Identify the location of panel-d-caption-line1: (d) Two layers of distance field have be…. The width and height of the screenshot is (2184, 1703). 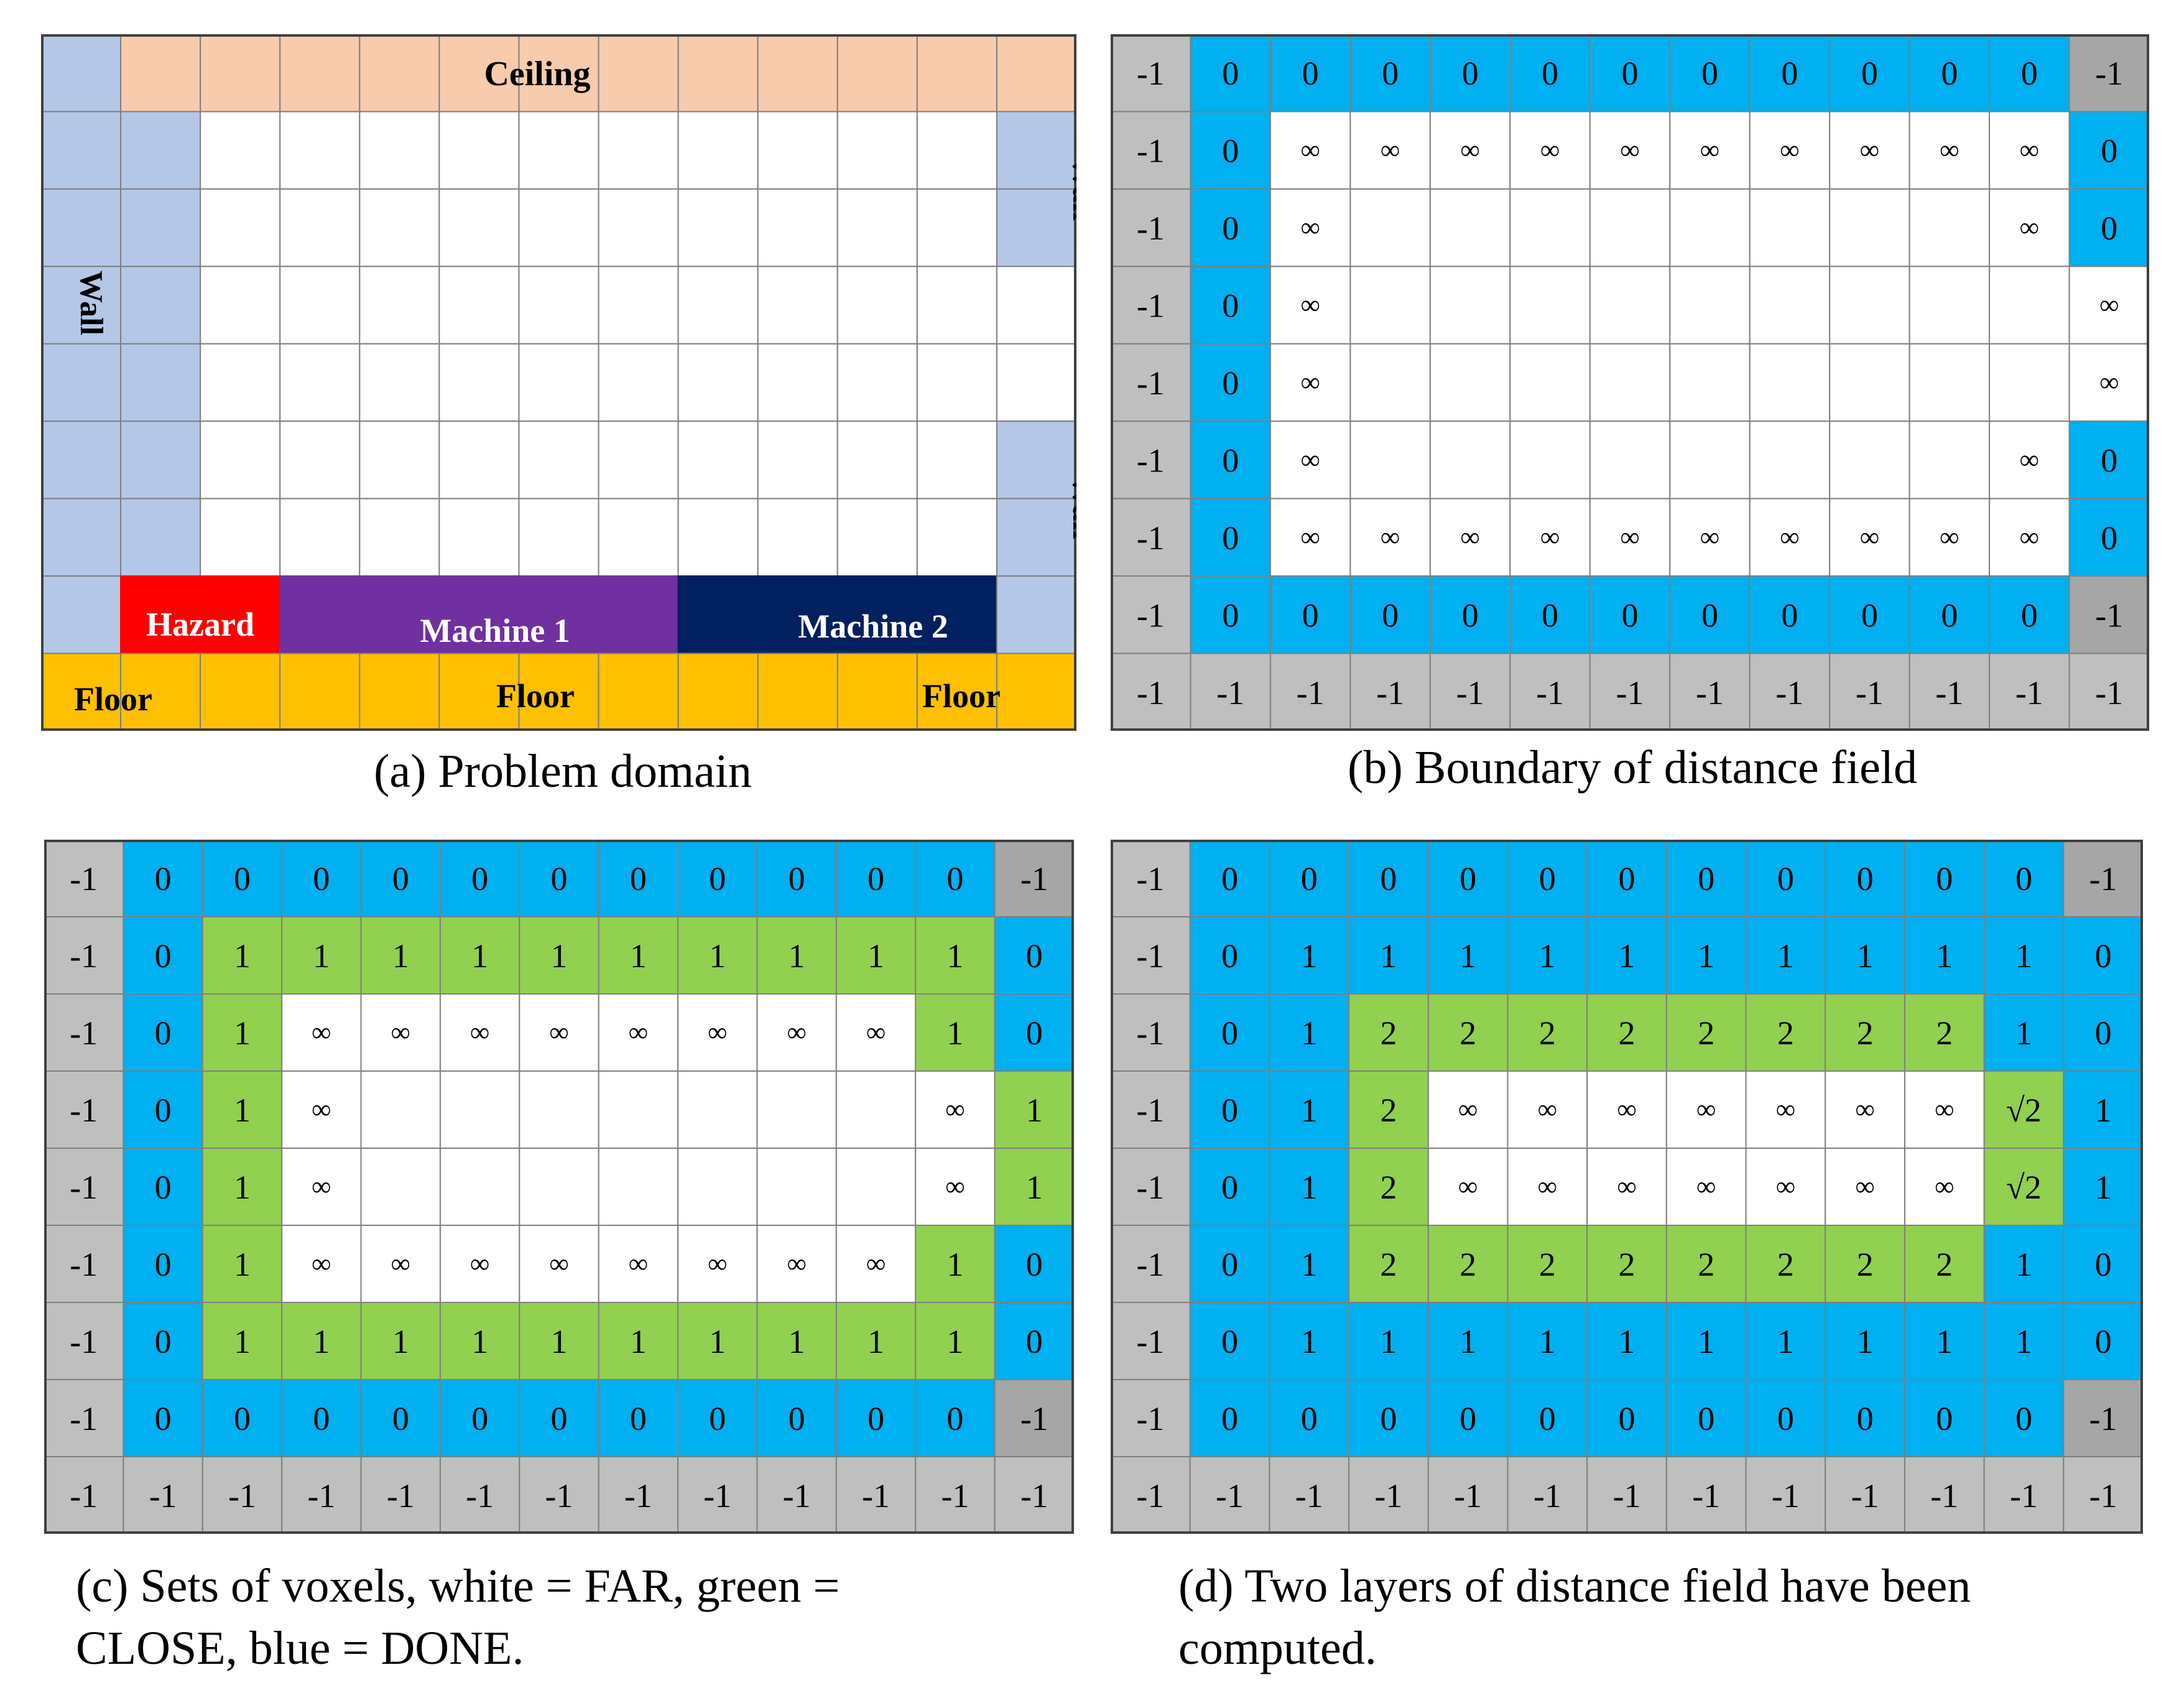
(1575, 1586).